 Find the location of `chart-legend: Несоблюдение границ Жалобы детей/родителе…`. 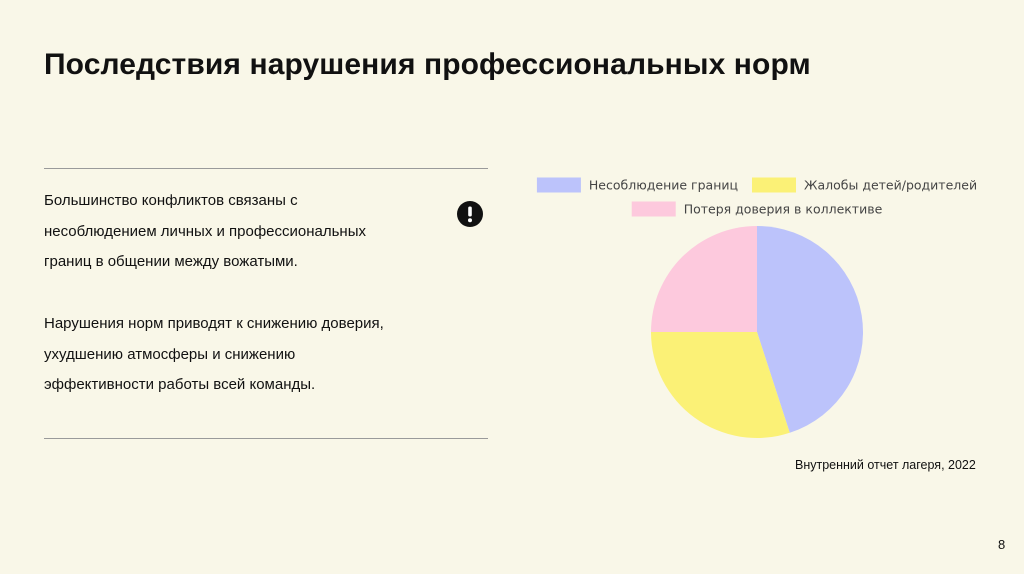

chart-legend: Несоблюдение границ Жалобы детей/родителе… is located at coordinates (756, 197).